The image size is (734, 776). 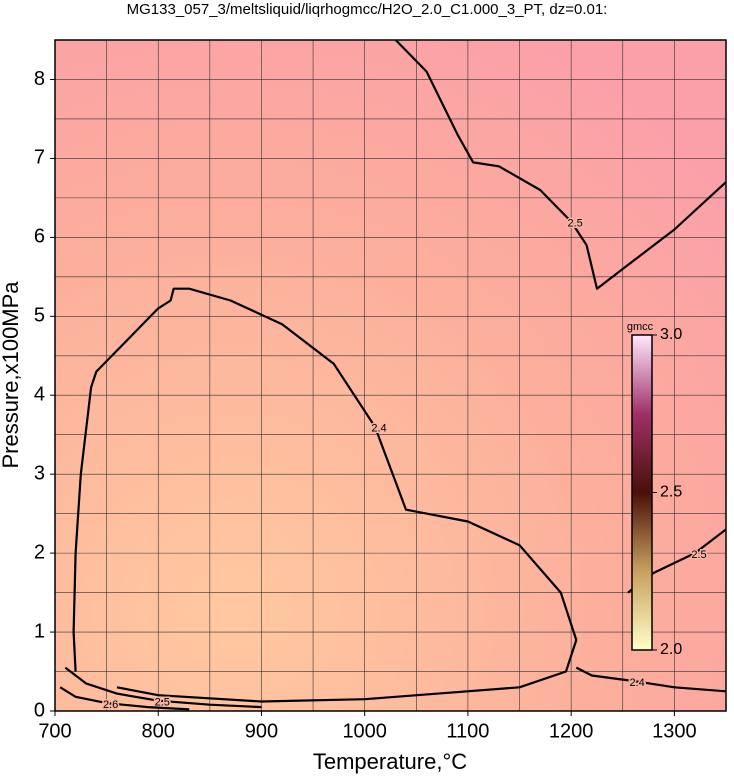 What do you see at coordinates (39, 79) in the screenshot?
I see `y-tick-label: 8` at bounding box center [39, 79].